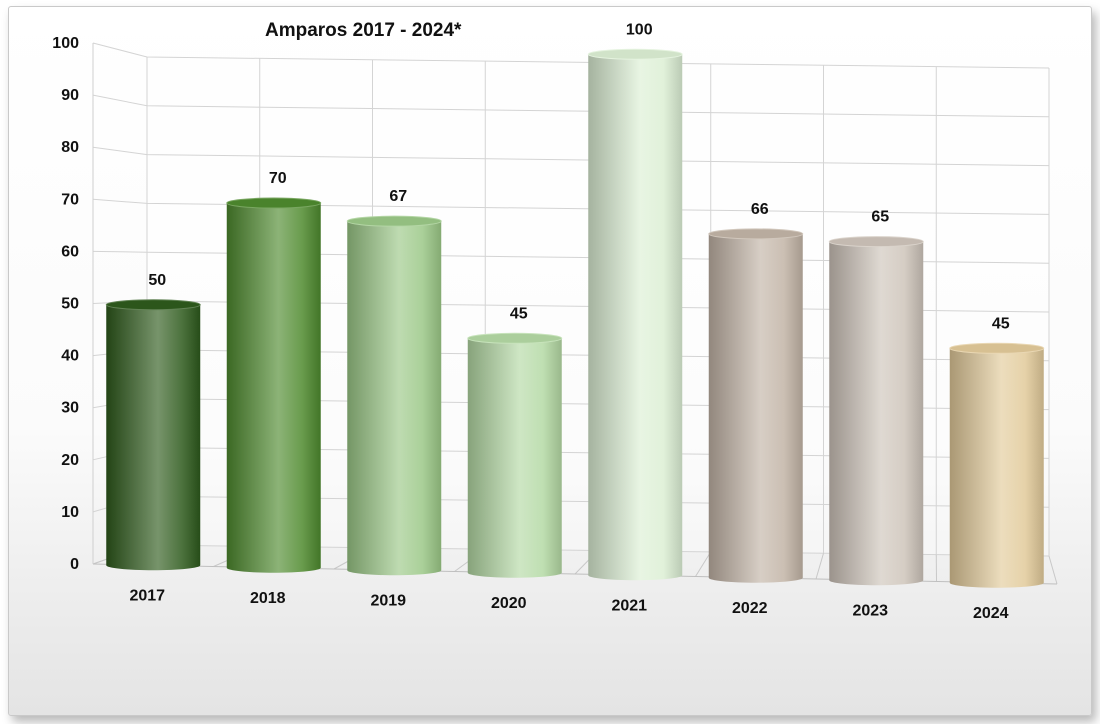 The image size is (1100, 724). Describe the element at coordinates (760, 209) in the screenshot. I see `data-label: 66` at that location.